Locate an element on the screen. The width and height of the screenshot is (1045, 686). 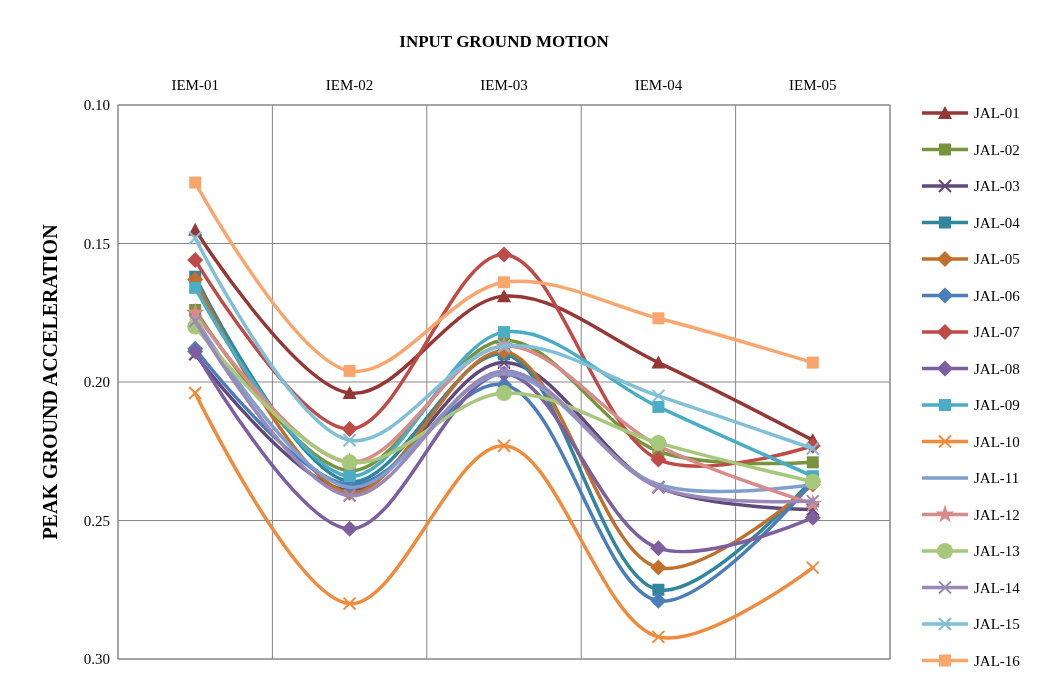
y-tick-label: 0.15 is located at coordinates (96, 243).